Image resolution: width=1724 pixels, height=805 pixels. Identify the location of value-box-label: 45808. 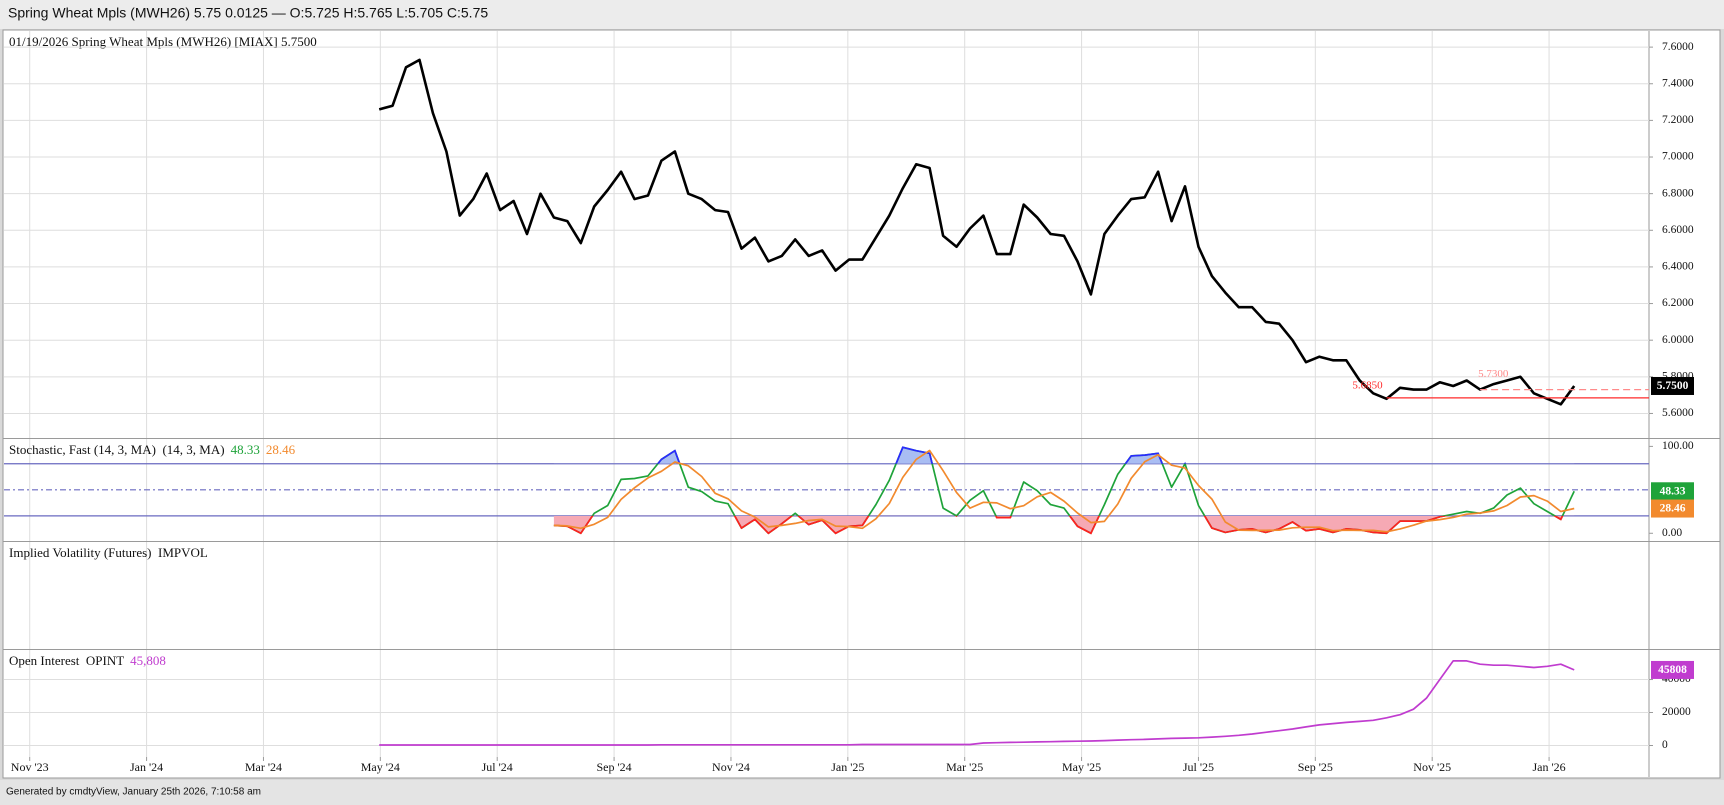
(1672, 670).